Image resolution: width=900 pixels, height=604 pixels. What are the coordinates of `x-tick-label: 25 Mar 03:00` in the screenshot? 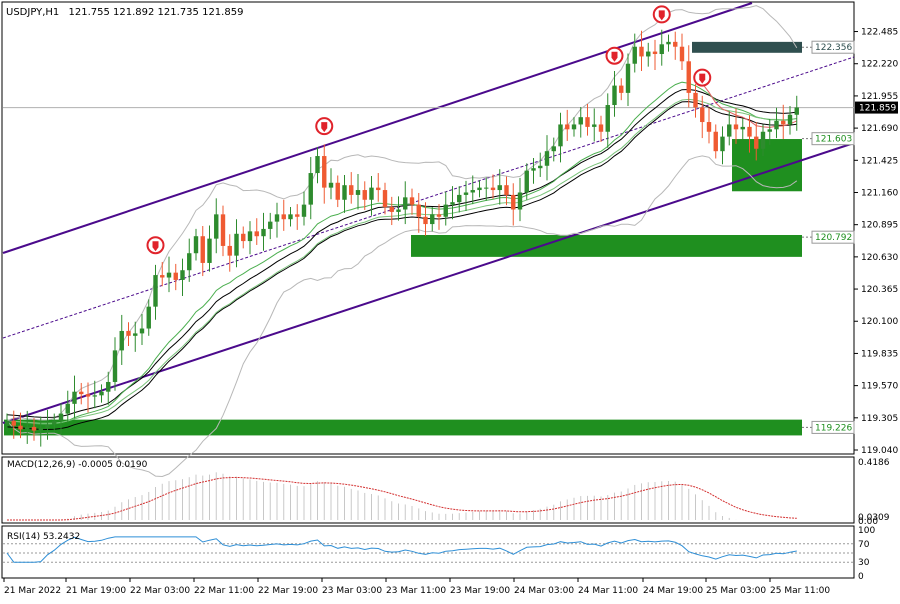 It's located at (736, 591).